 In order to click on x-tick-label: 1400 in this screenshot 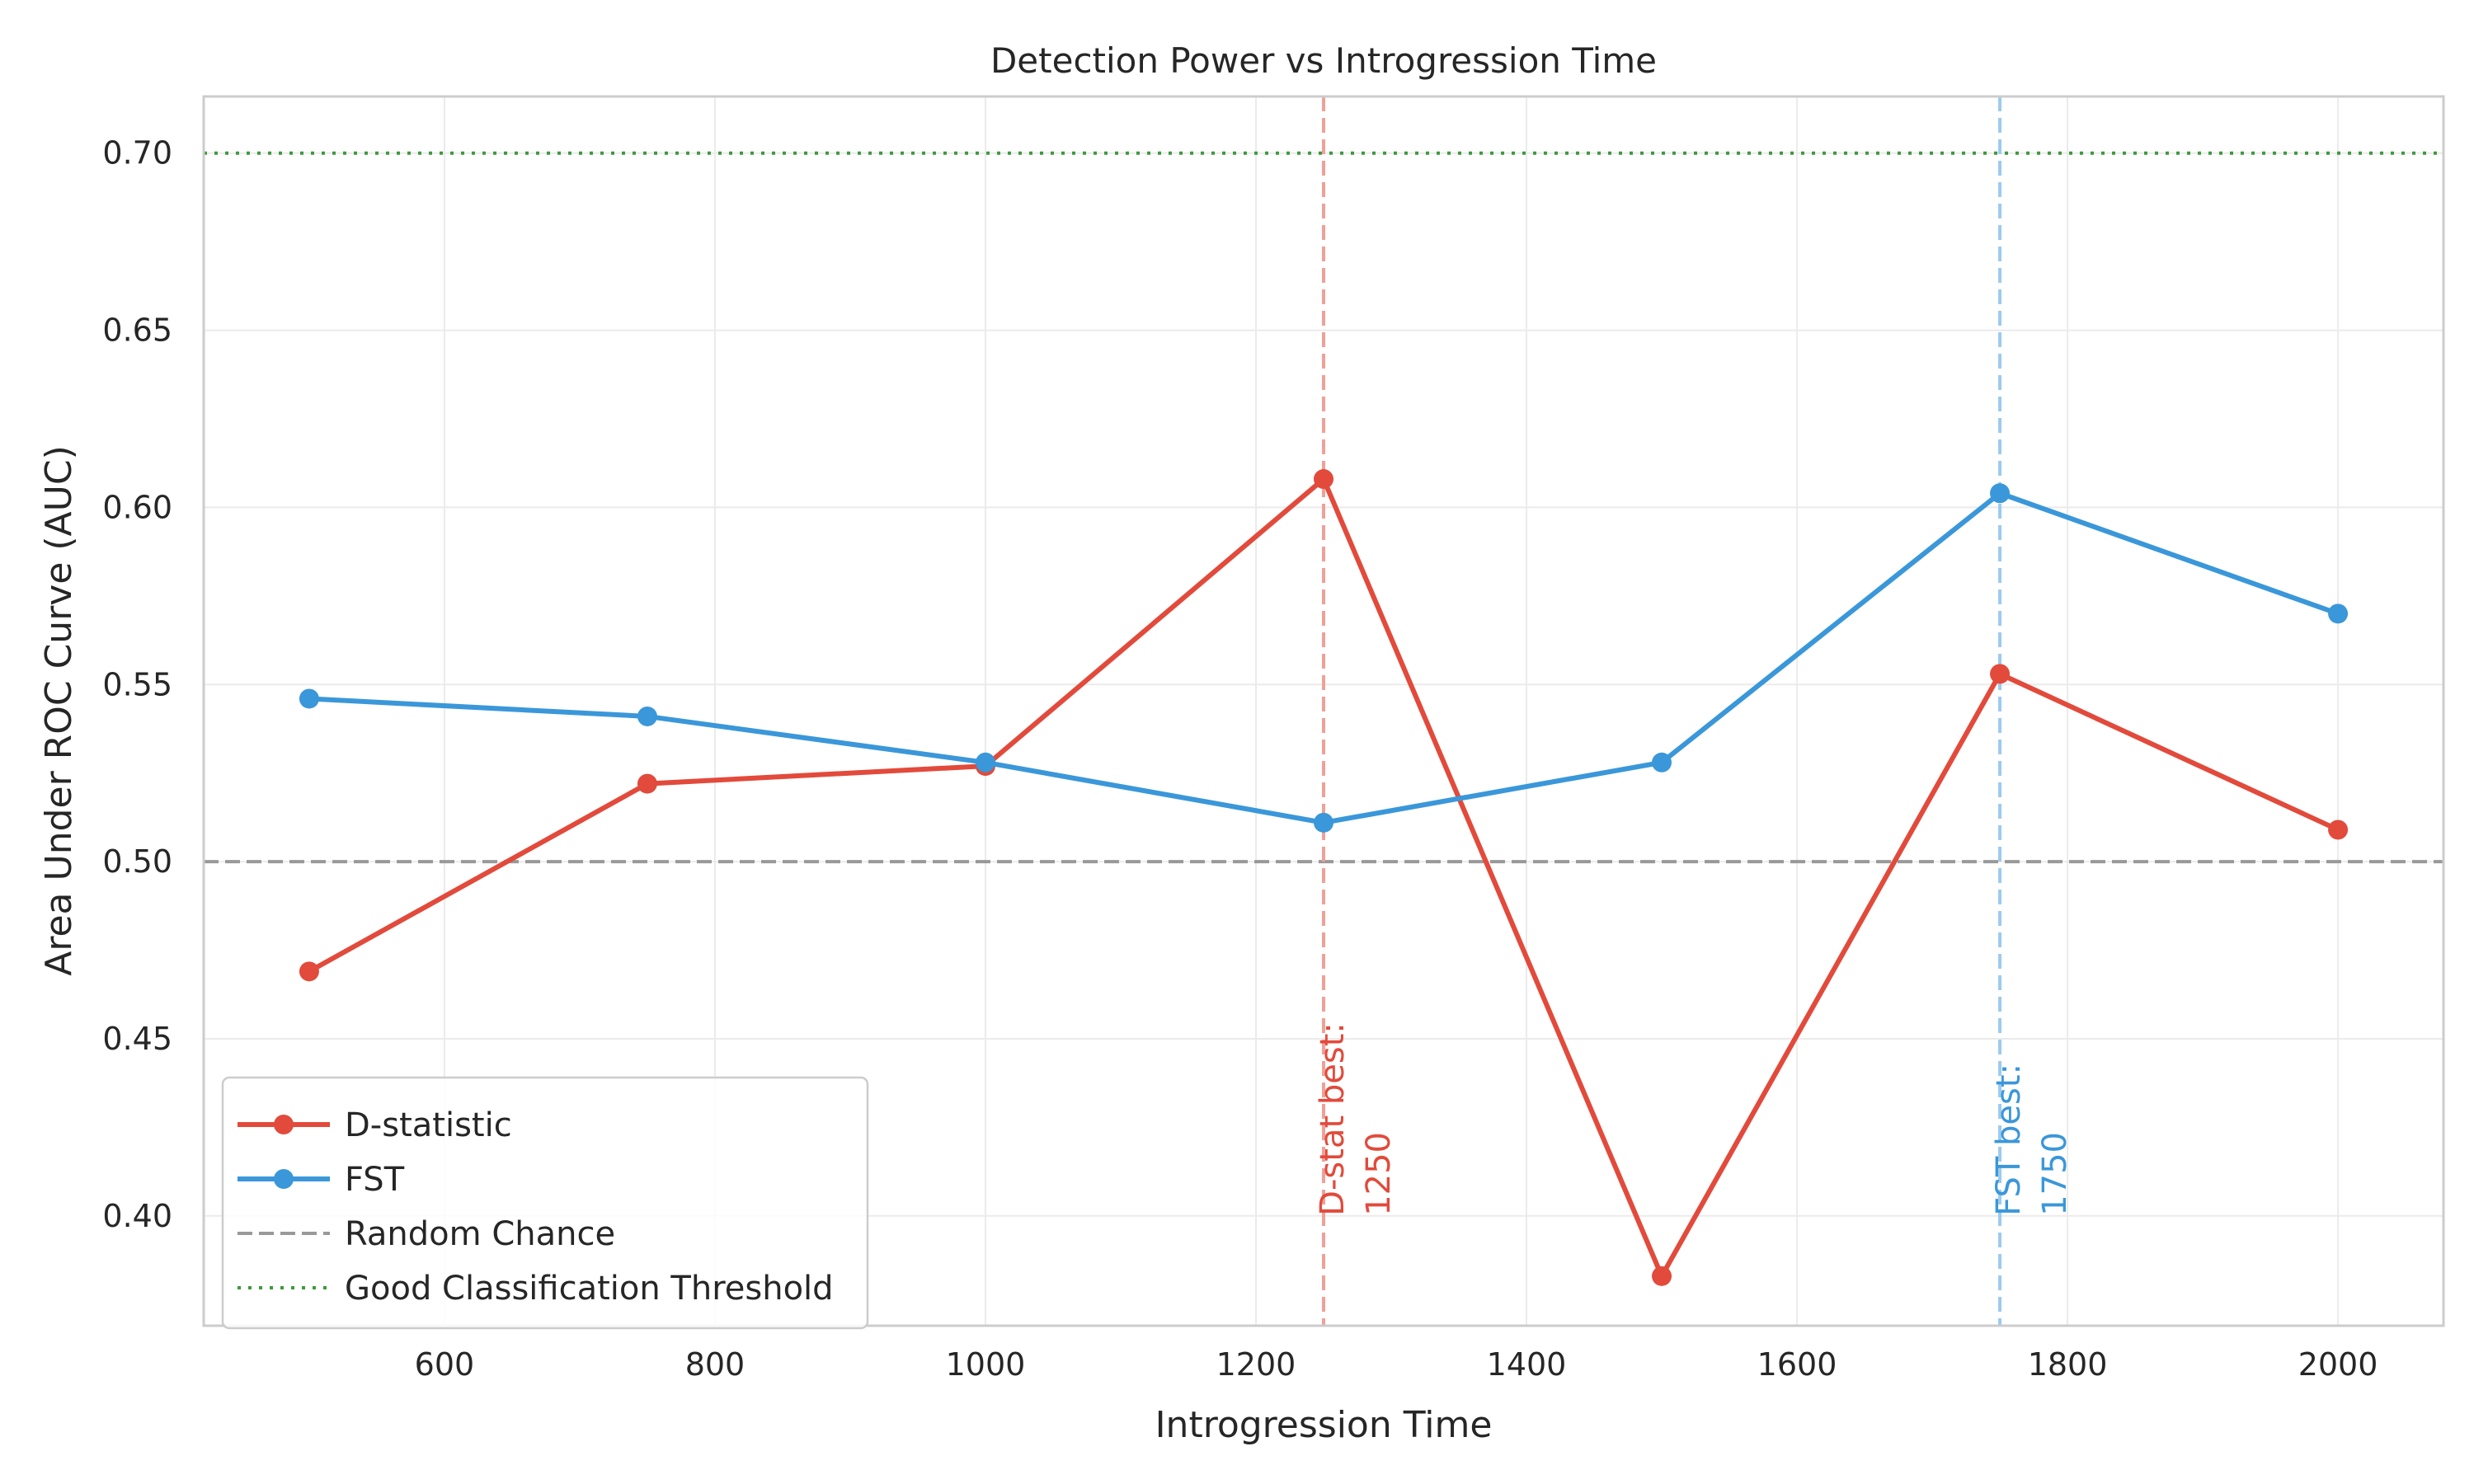, I will do `click(1527, 1364)`.